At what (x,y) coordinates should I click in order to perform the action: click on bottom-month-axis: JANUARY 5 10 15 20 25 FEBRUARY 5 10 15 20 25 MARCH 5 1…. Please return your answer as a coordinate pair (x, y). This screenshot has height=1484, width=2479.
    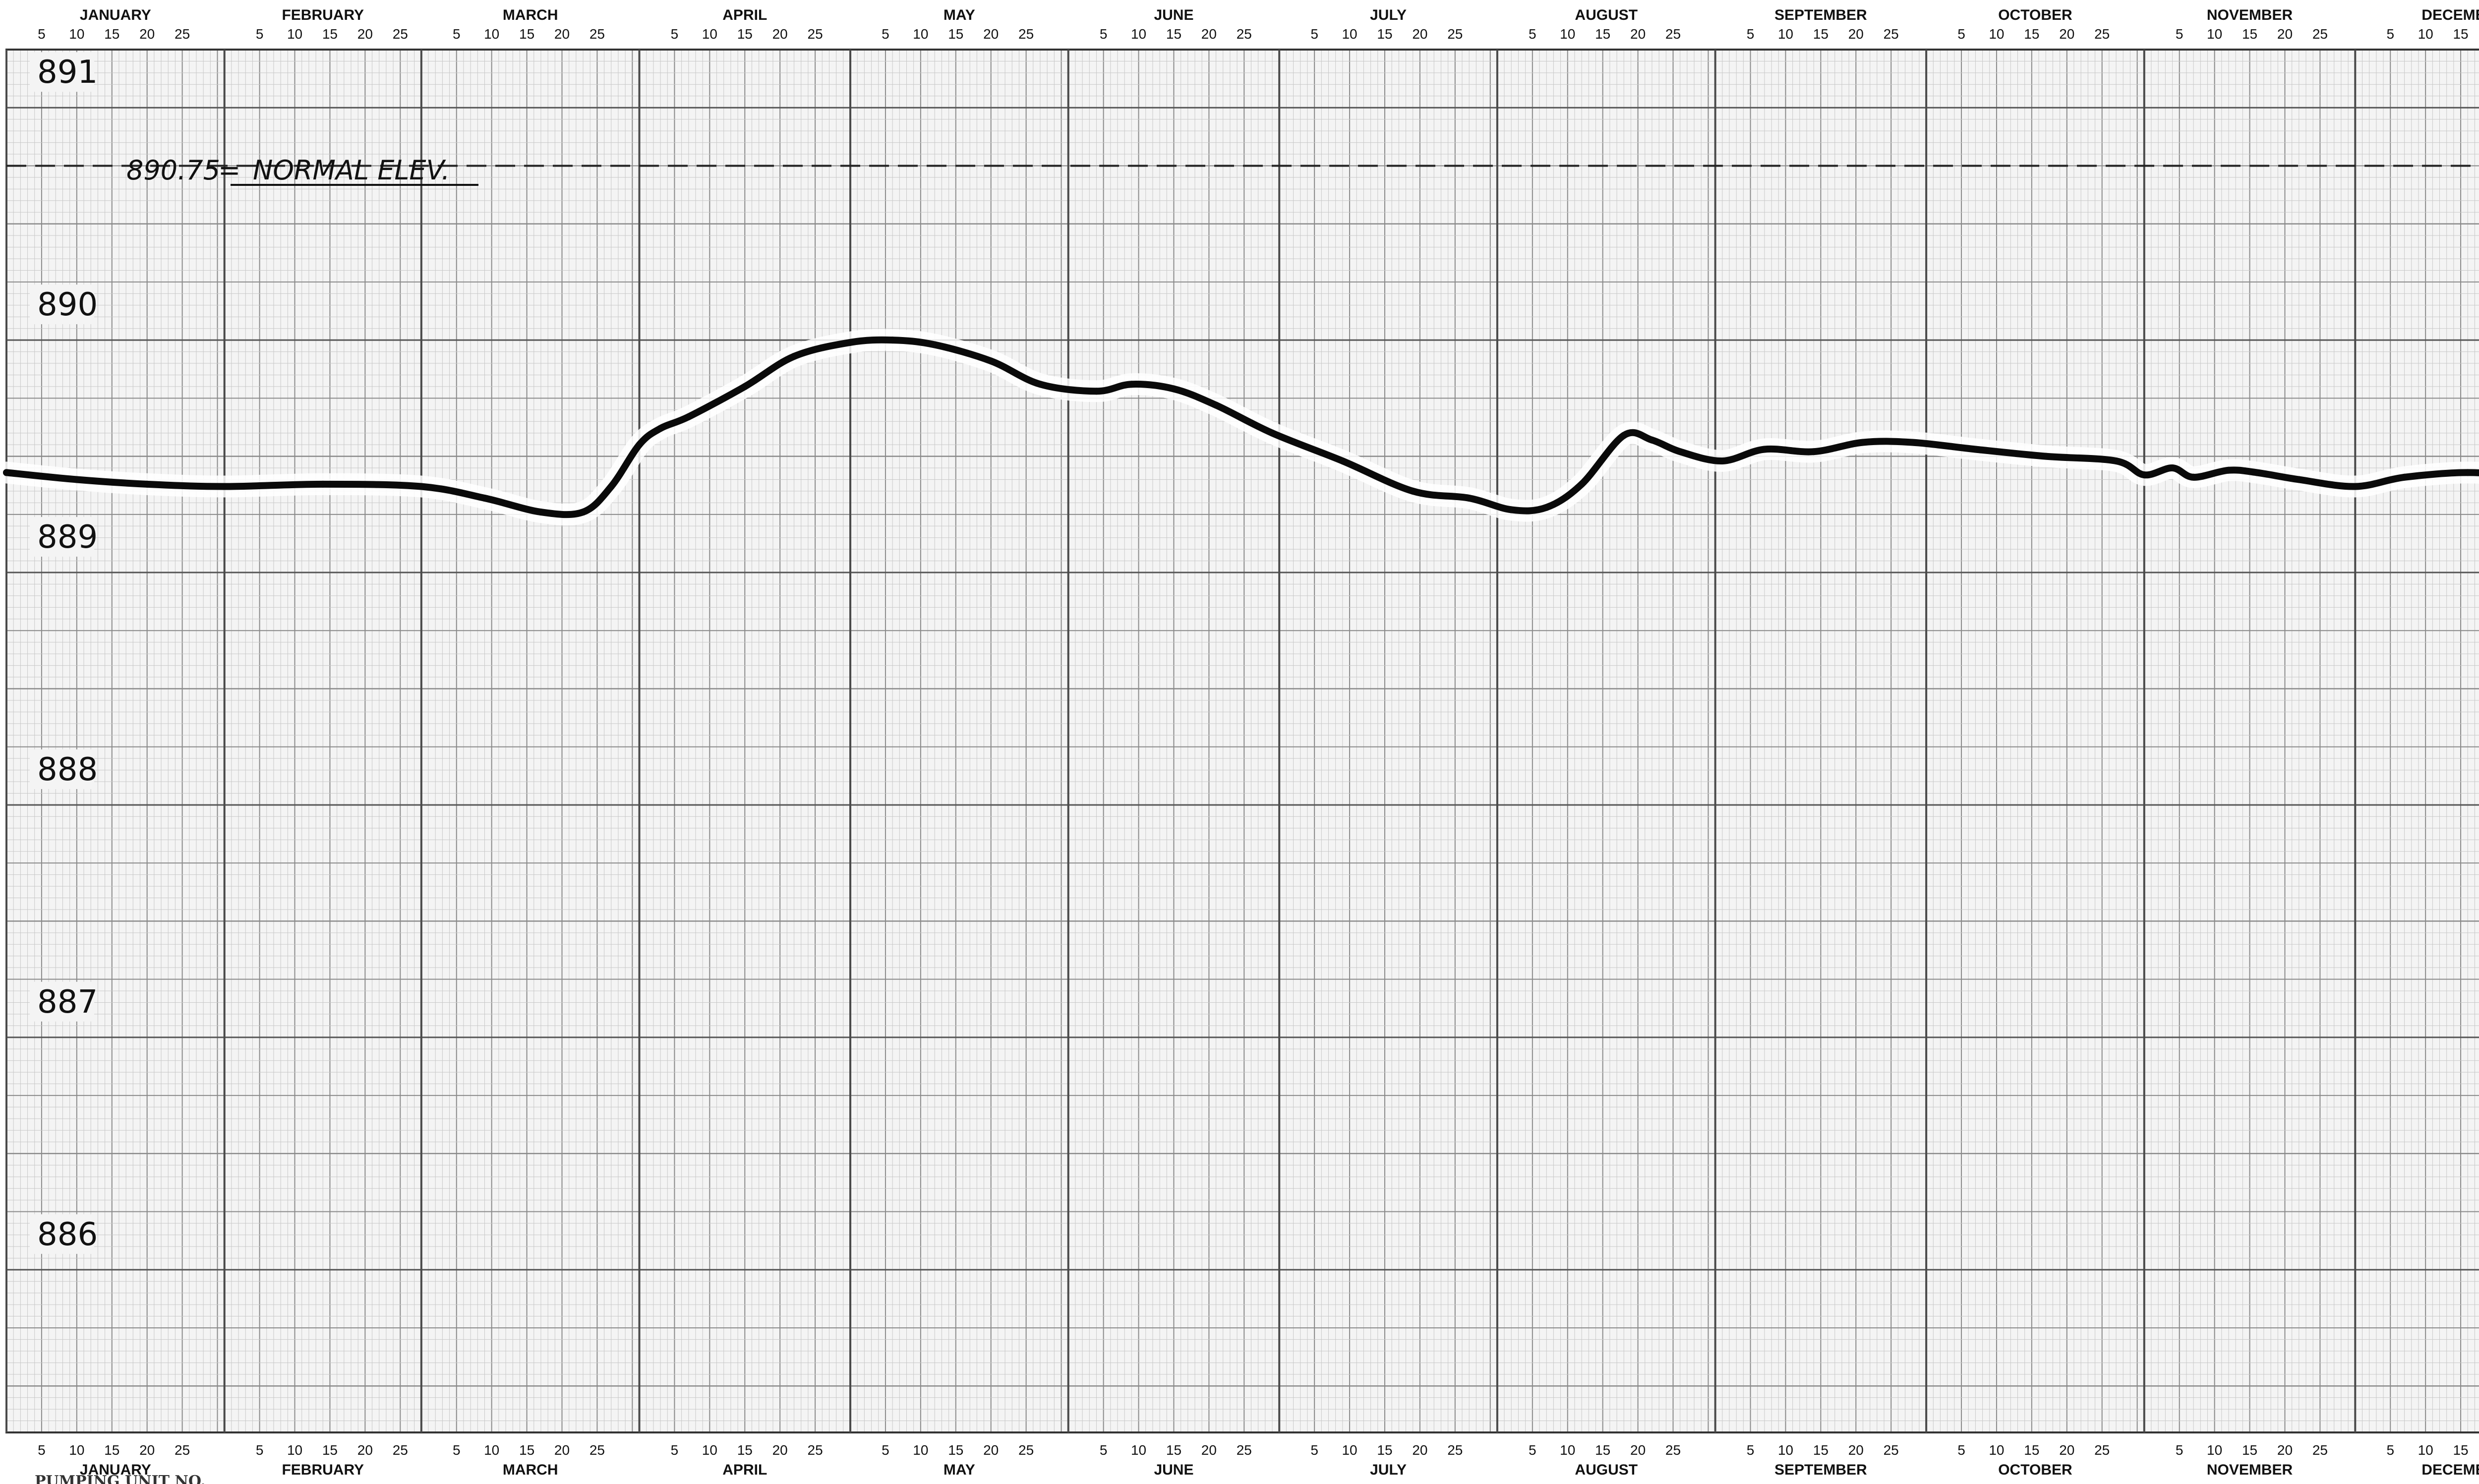
    Looking at the image, I should click on (1258, 1460).